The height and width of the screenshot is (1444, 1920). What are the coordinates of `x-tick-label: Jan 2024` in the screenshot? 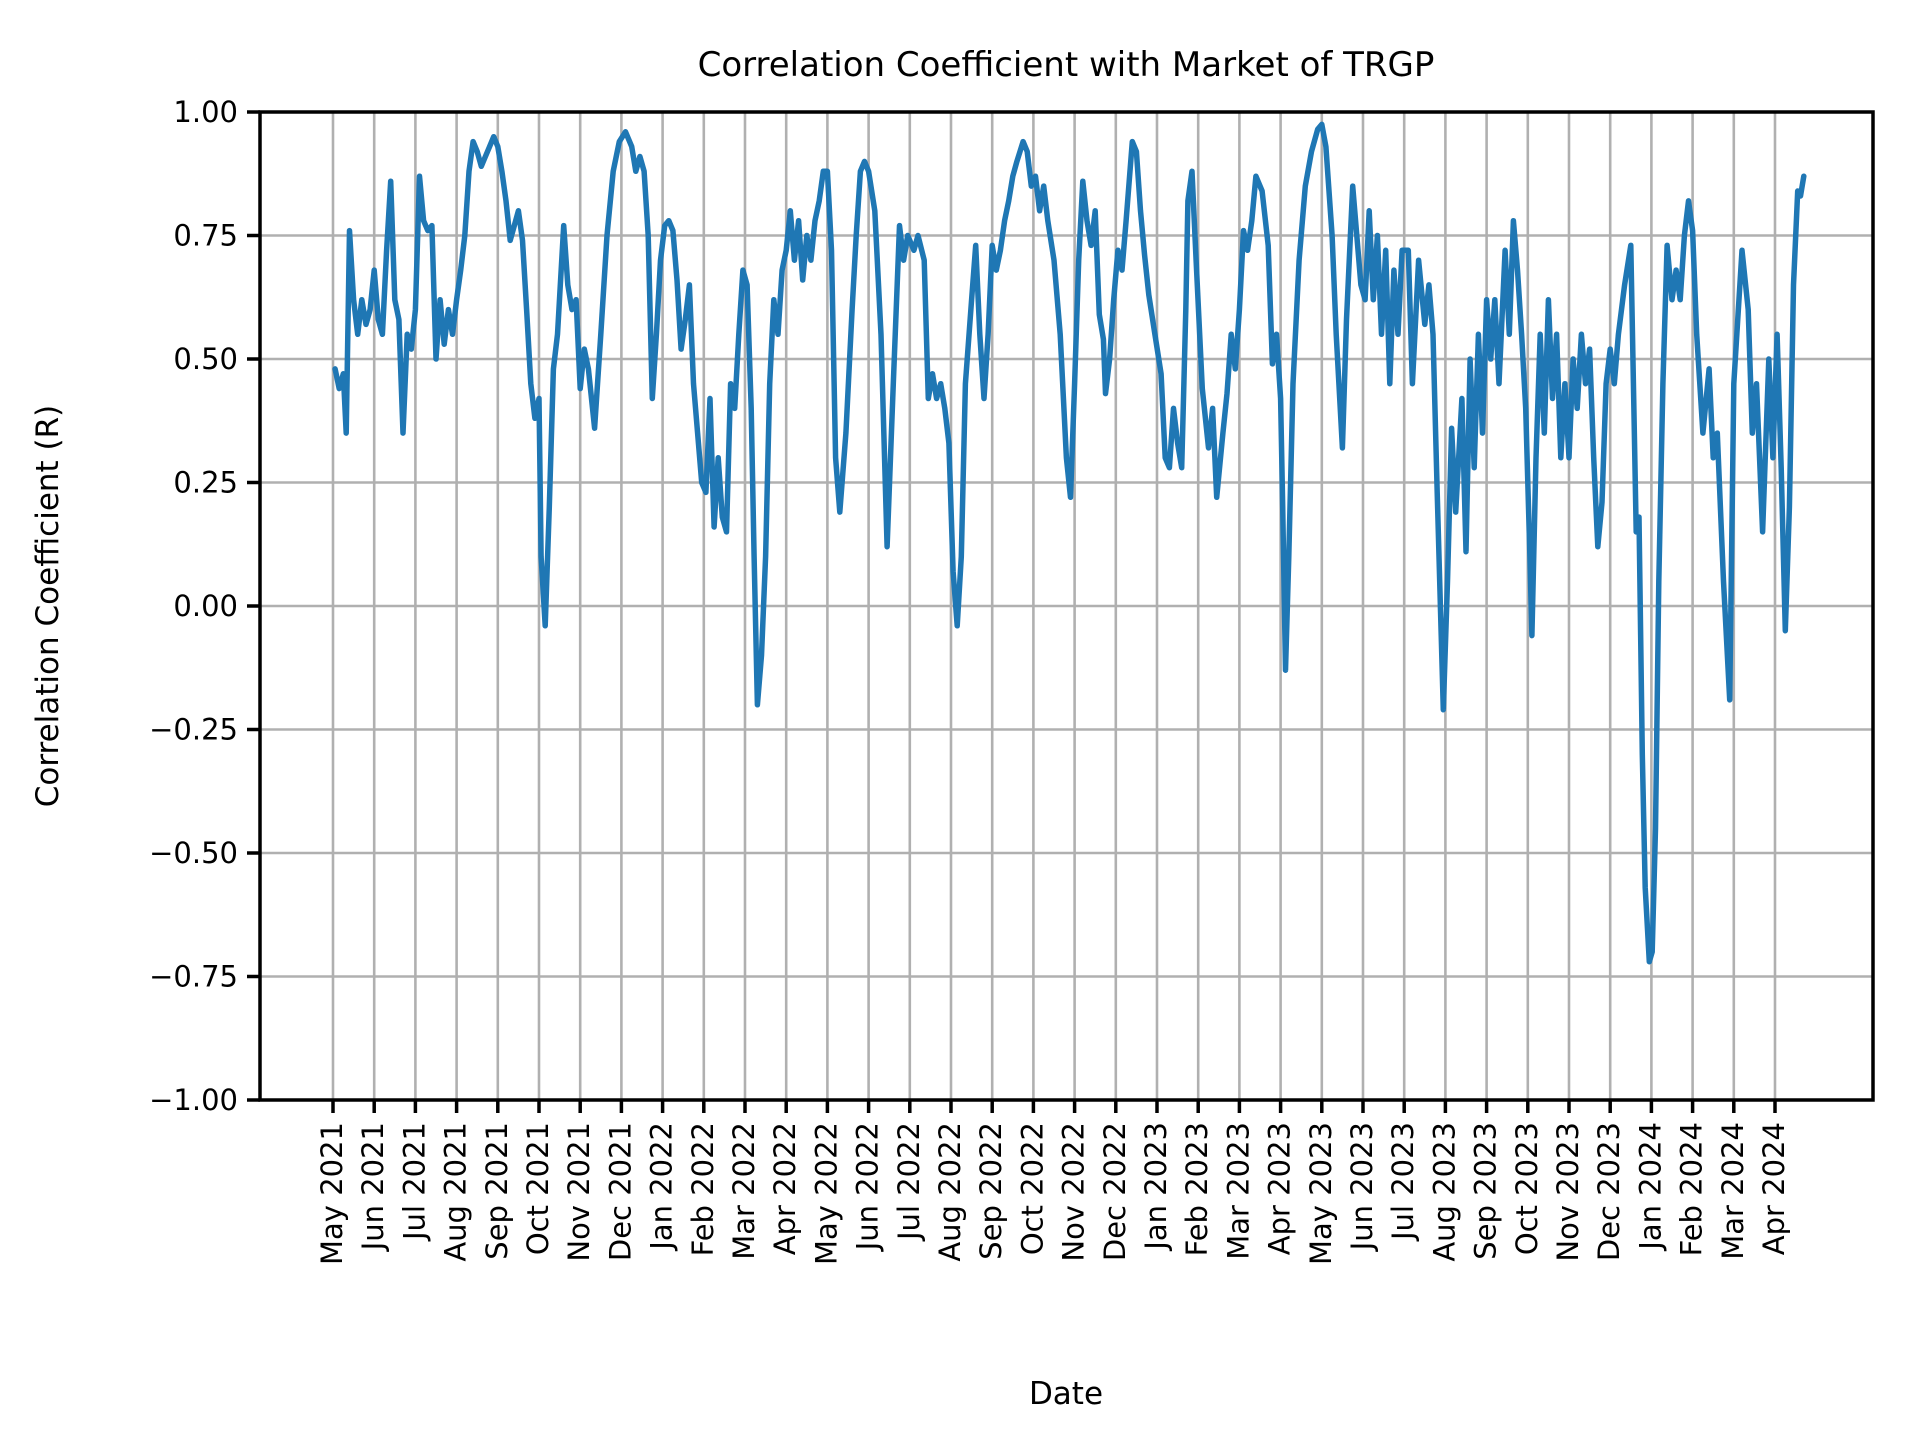 It's located at (1650, 1187).